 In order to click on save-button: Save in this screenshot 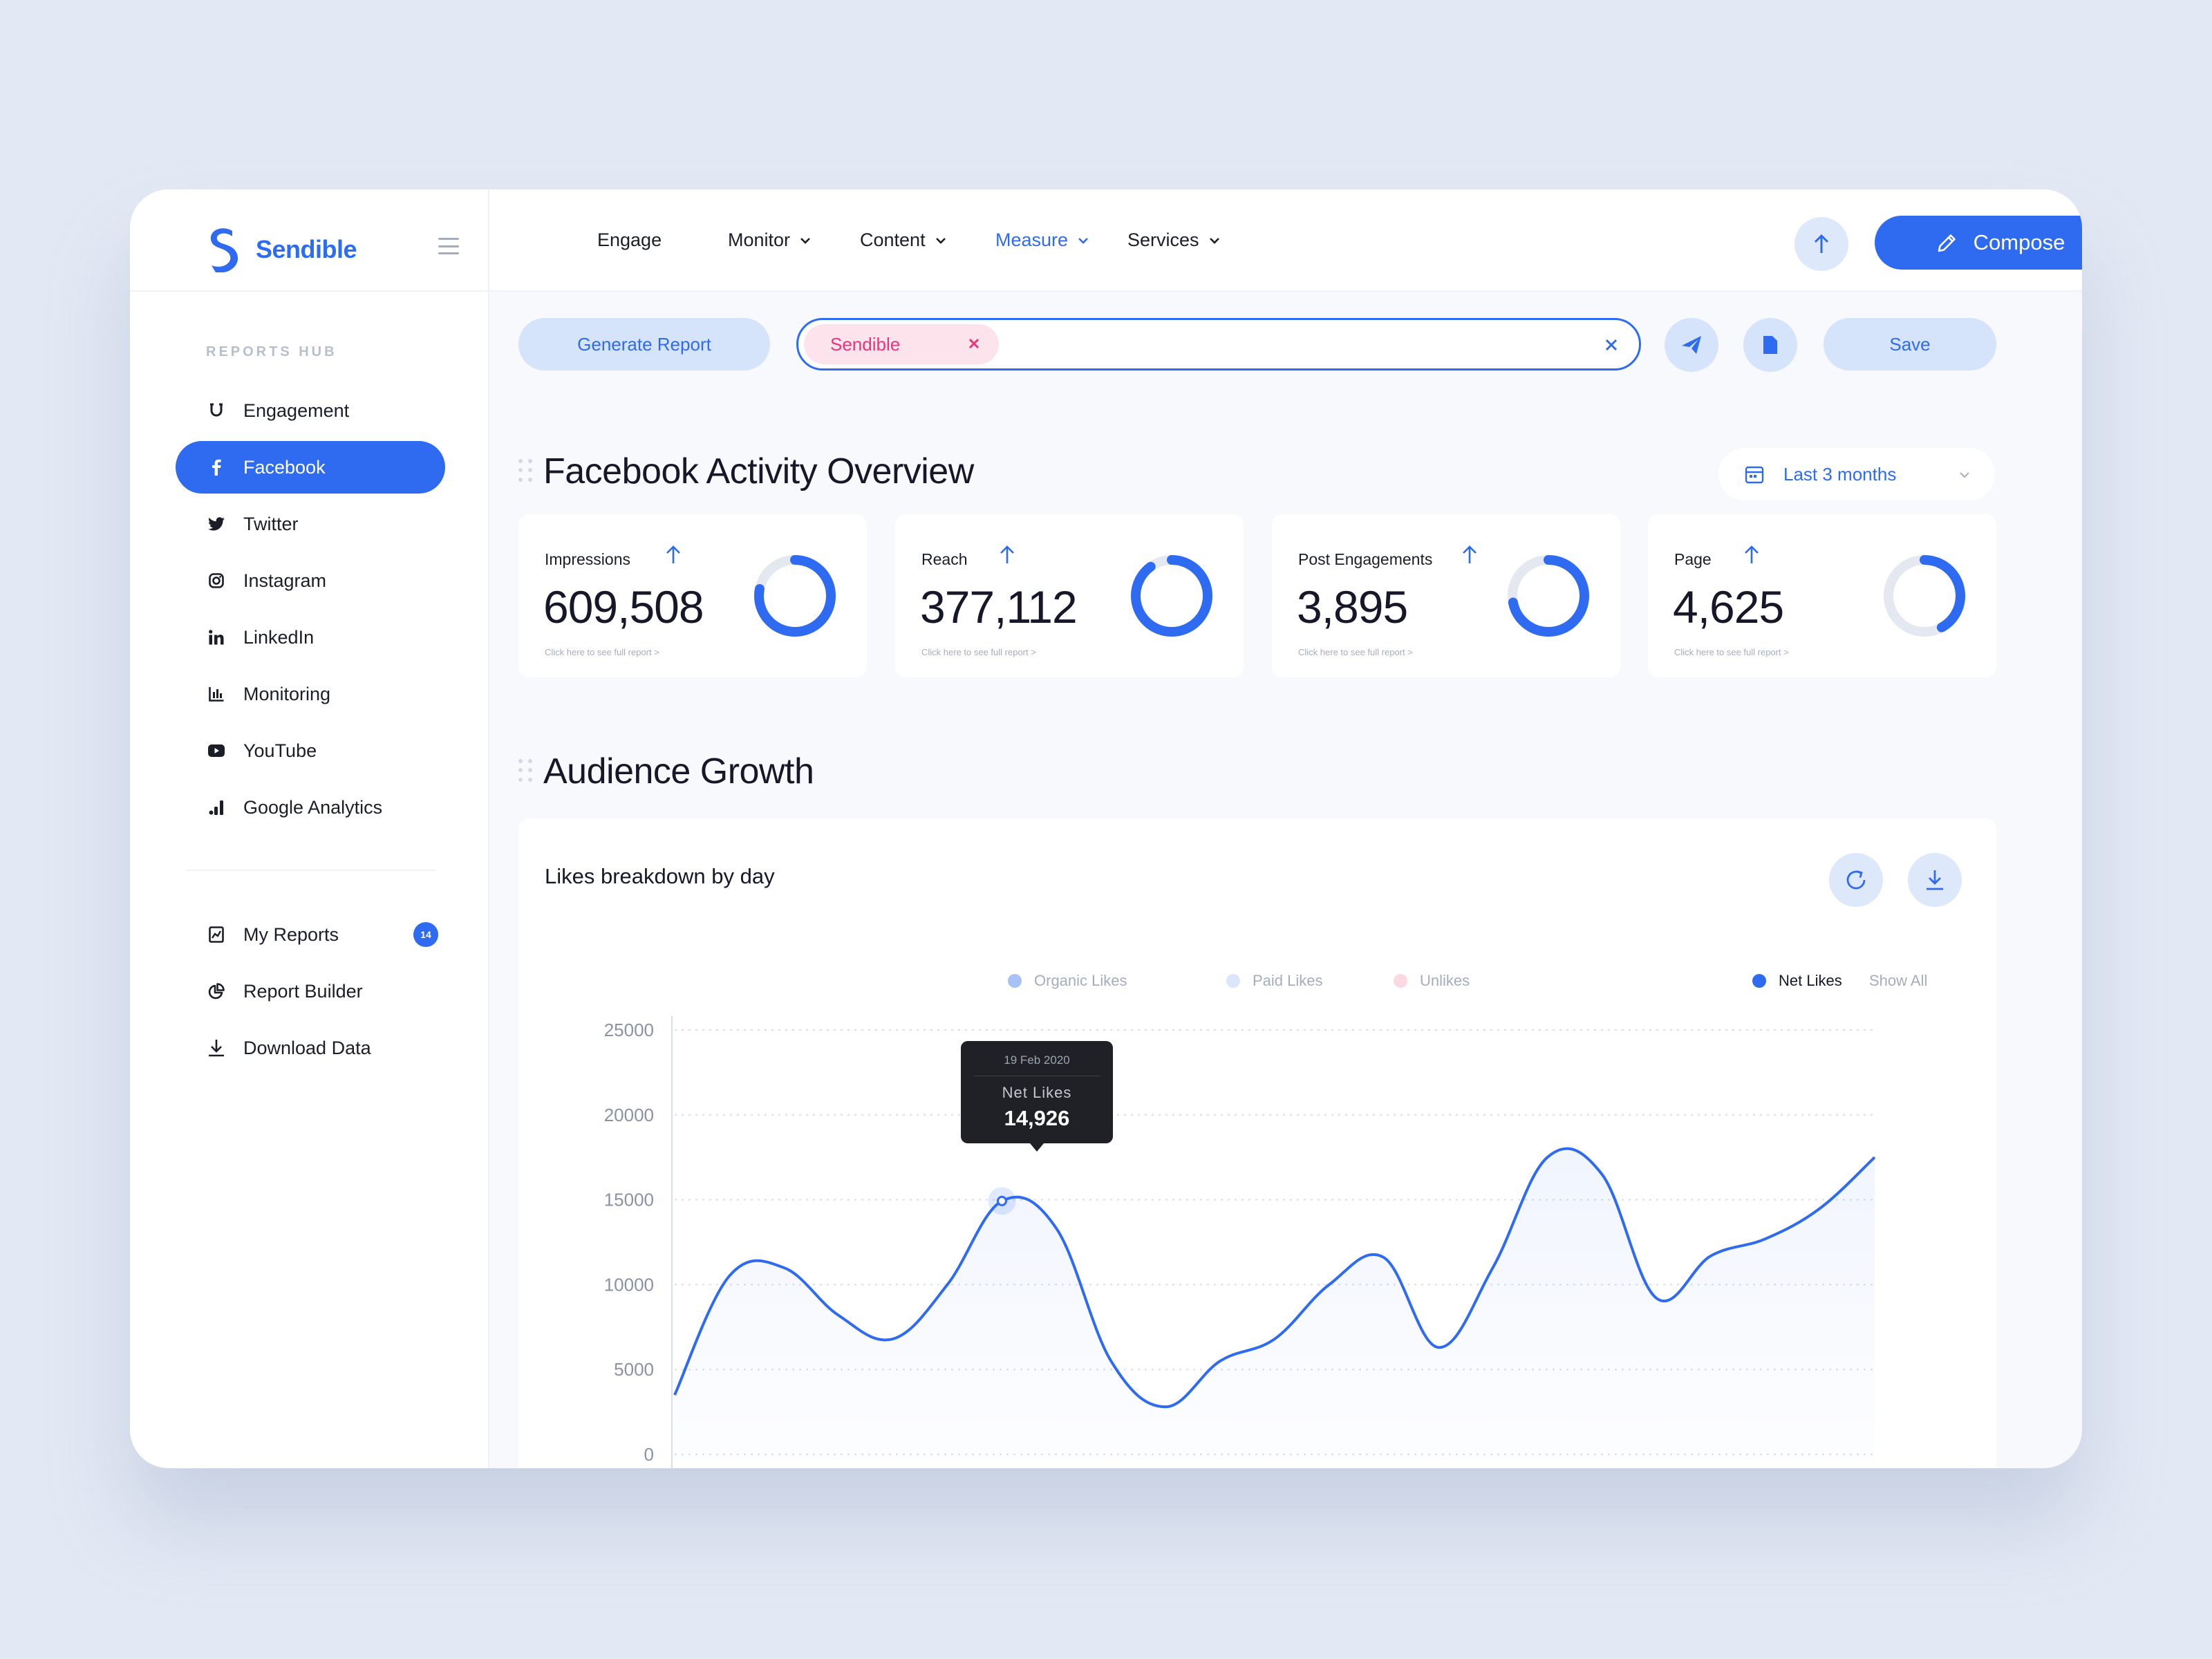, I will do `click(1910, 344)`.